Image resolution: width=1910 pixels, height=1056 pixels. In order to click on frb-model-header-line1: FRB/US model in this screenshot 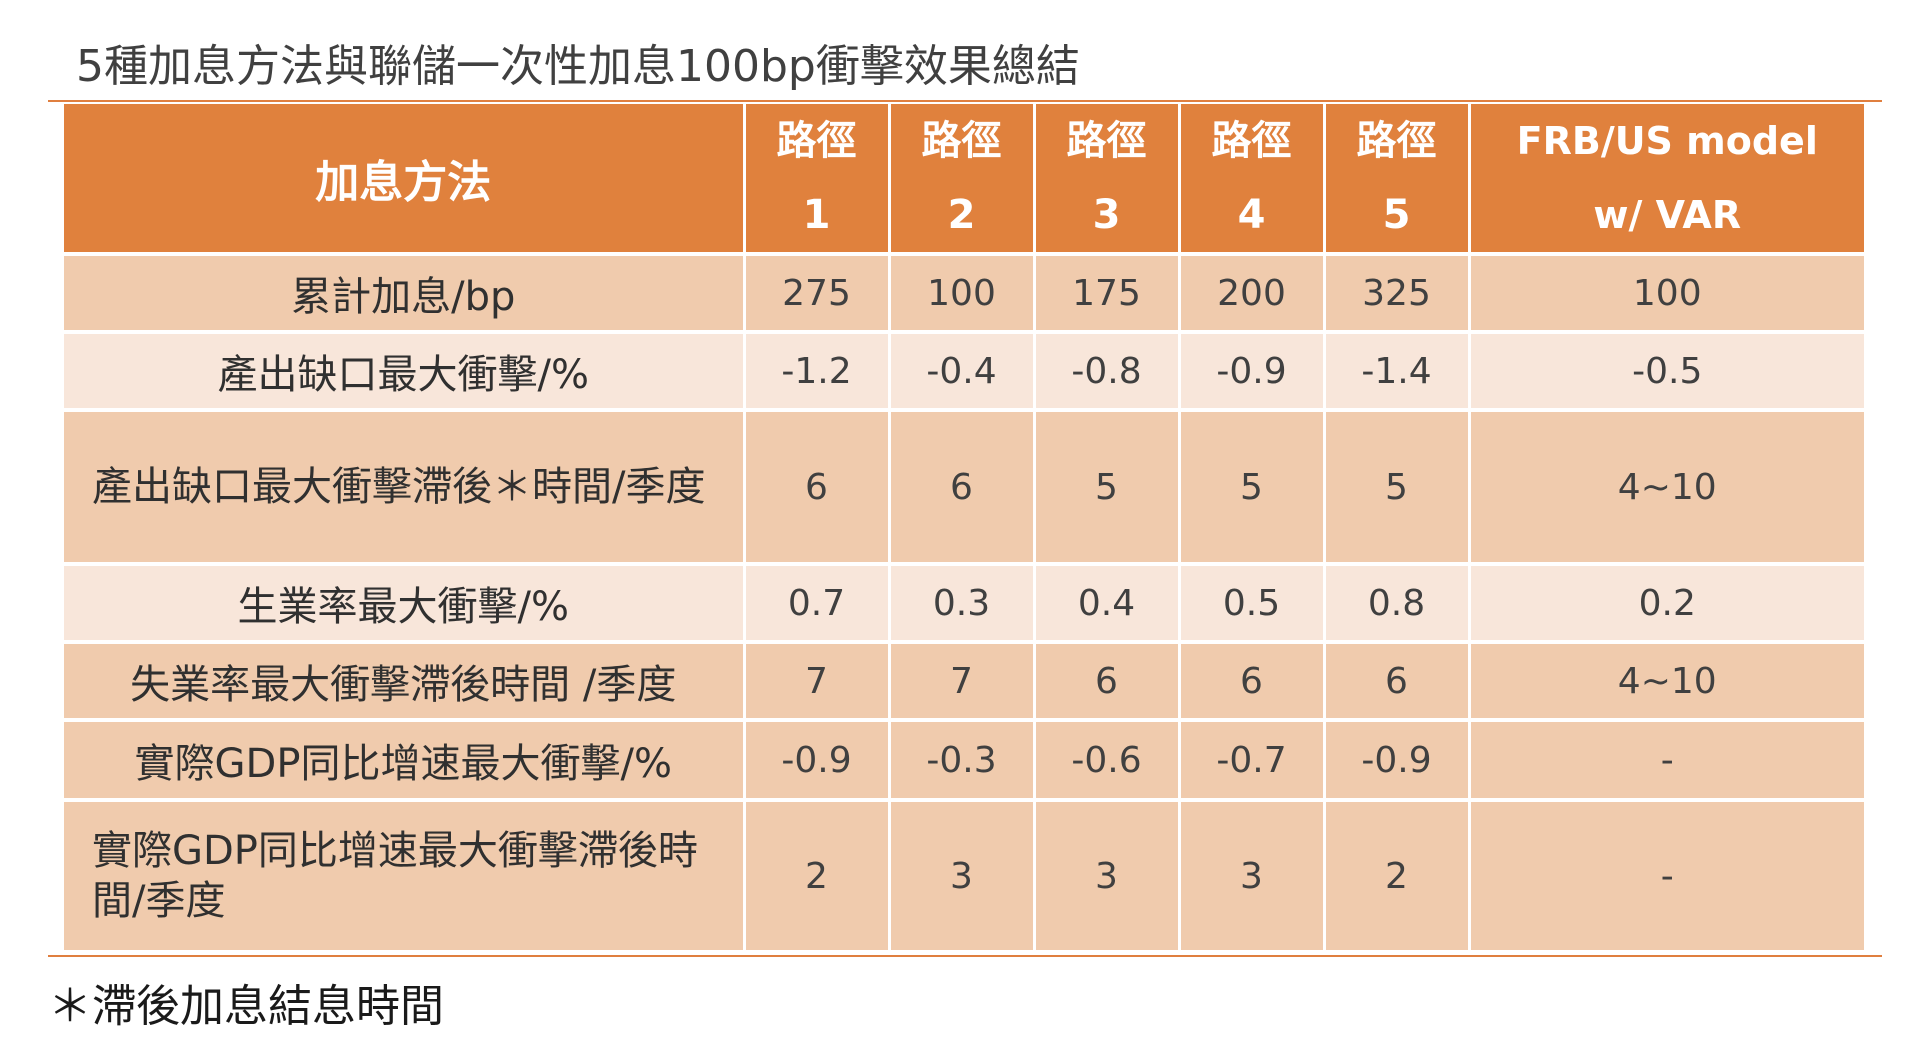, I will do `click(1667, 141)`.